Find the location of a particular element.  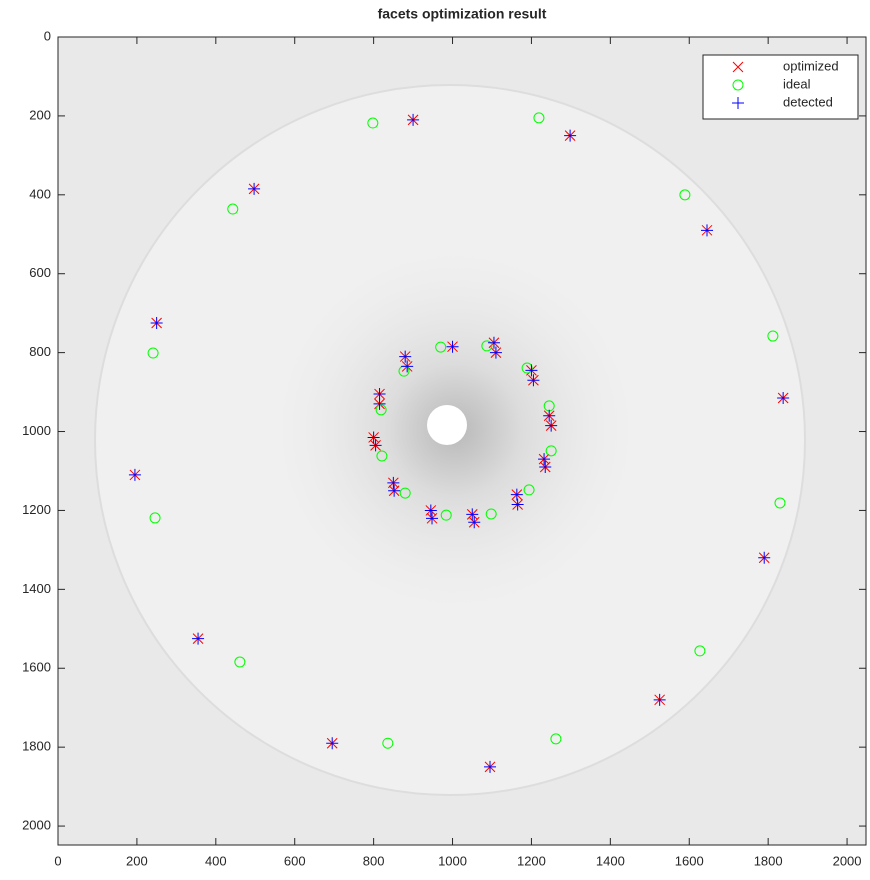

chart-title: facets optimization result is located at coordinates (462, 14).